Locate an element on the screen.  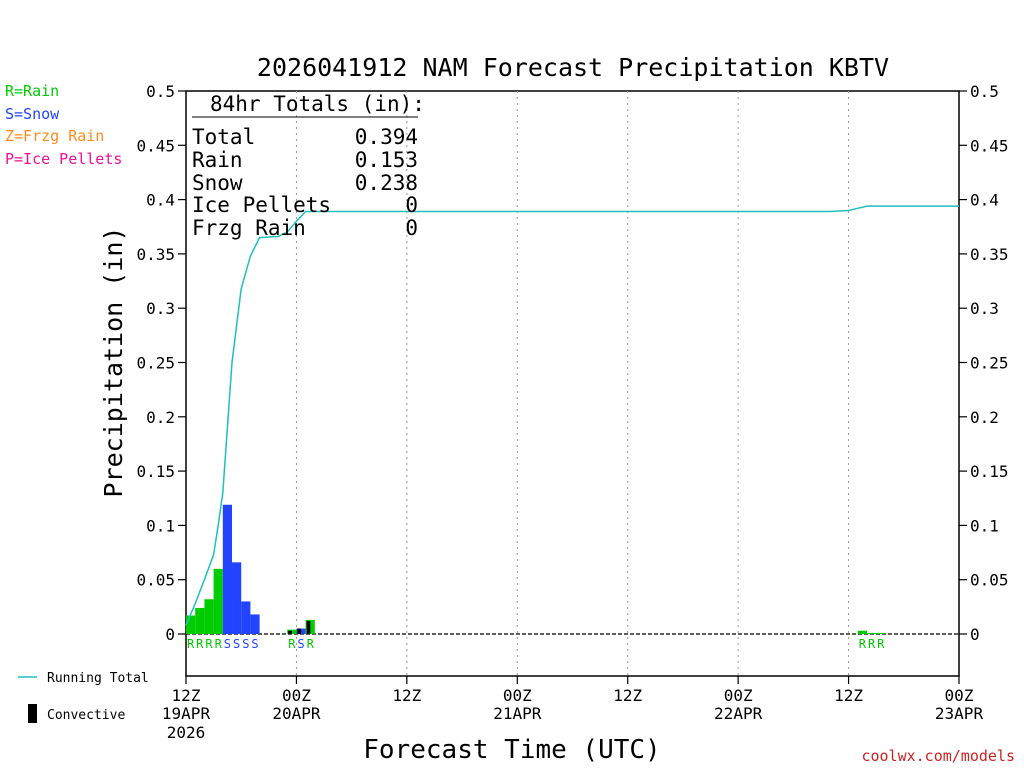
totals-label-snow: Snow is located at coordinates (217, 183).